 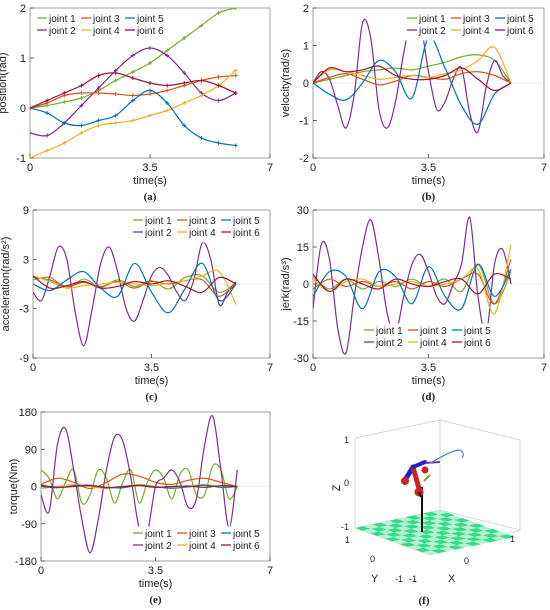 I want to click on y-tick-label: 3, so click(x=26, y=260).